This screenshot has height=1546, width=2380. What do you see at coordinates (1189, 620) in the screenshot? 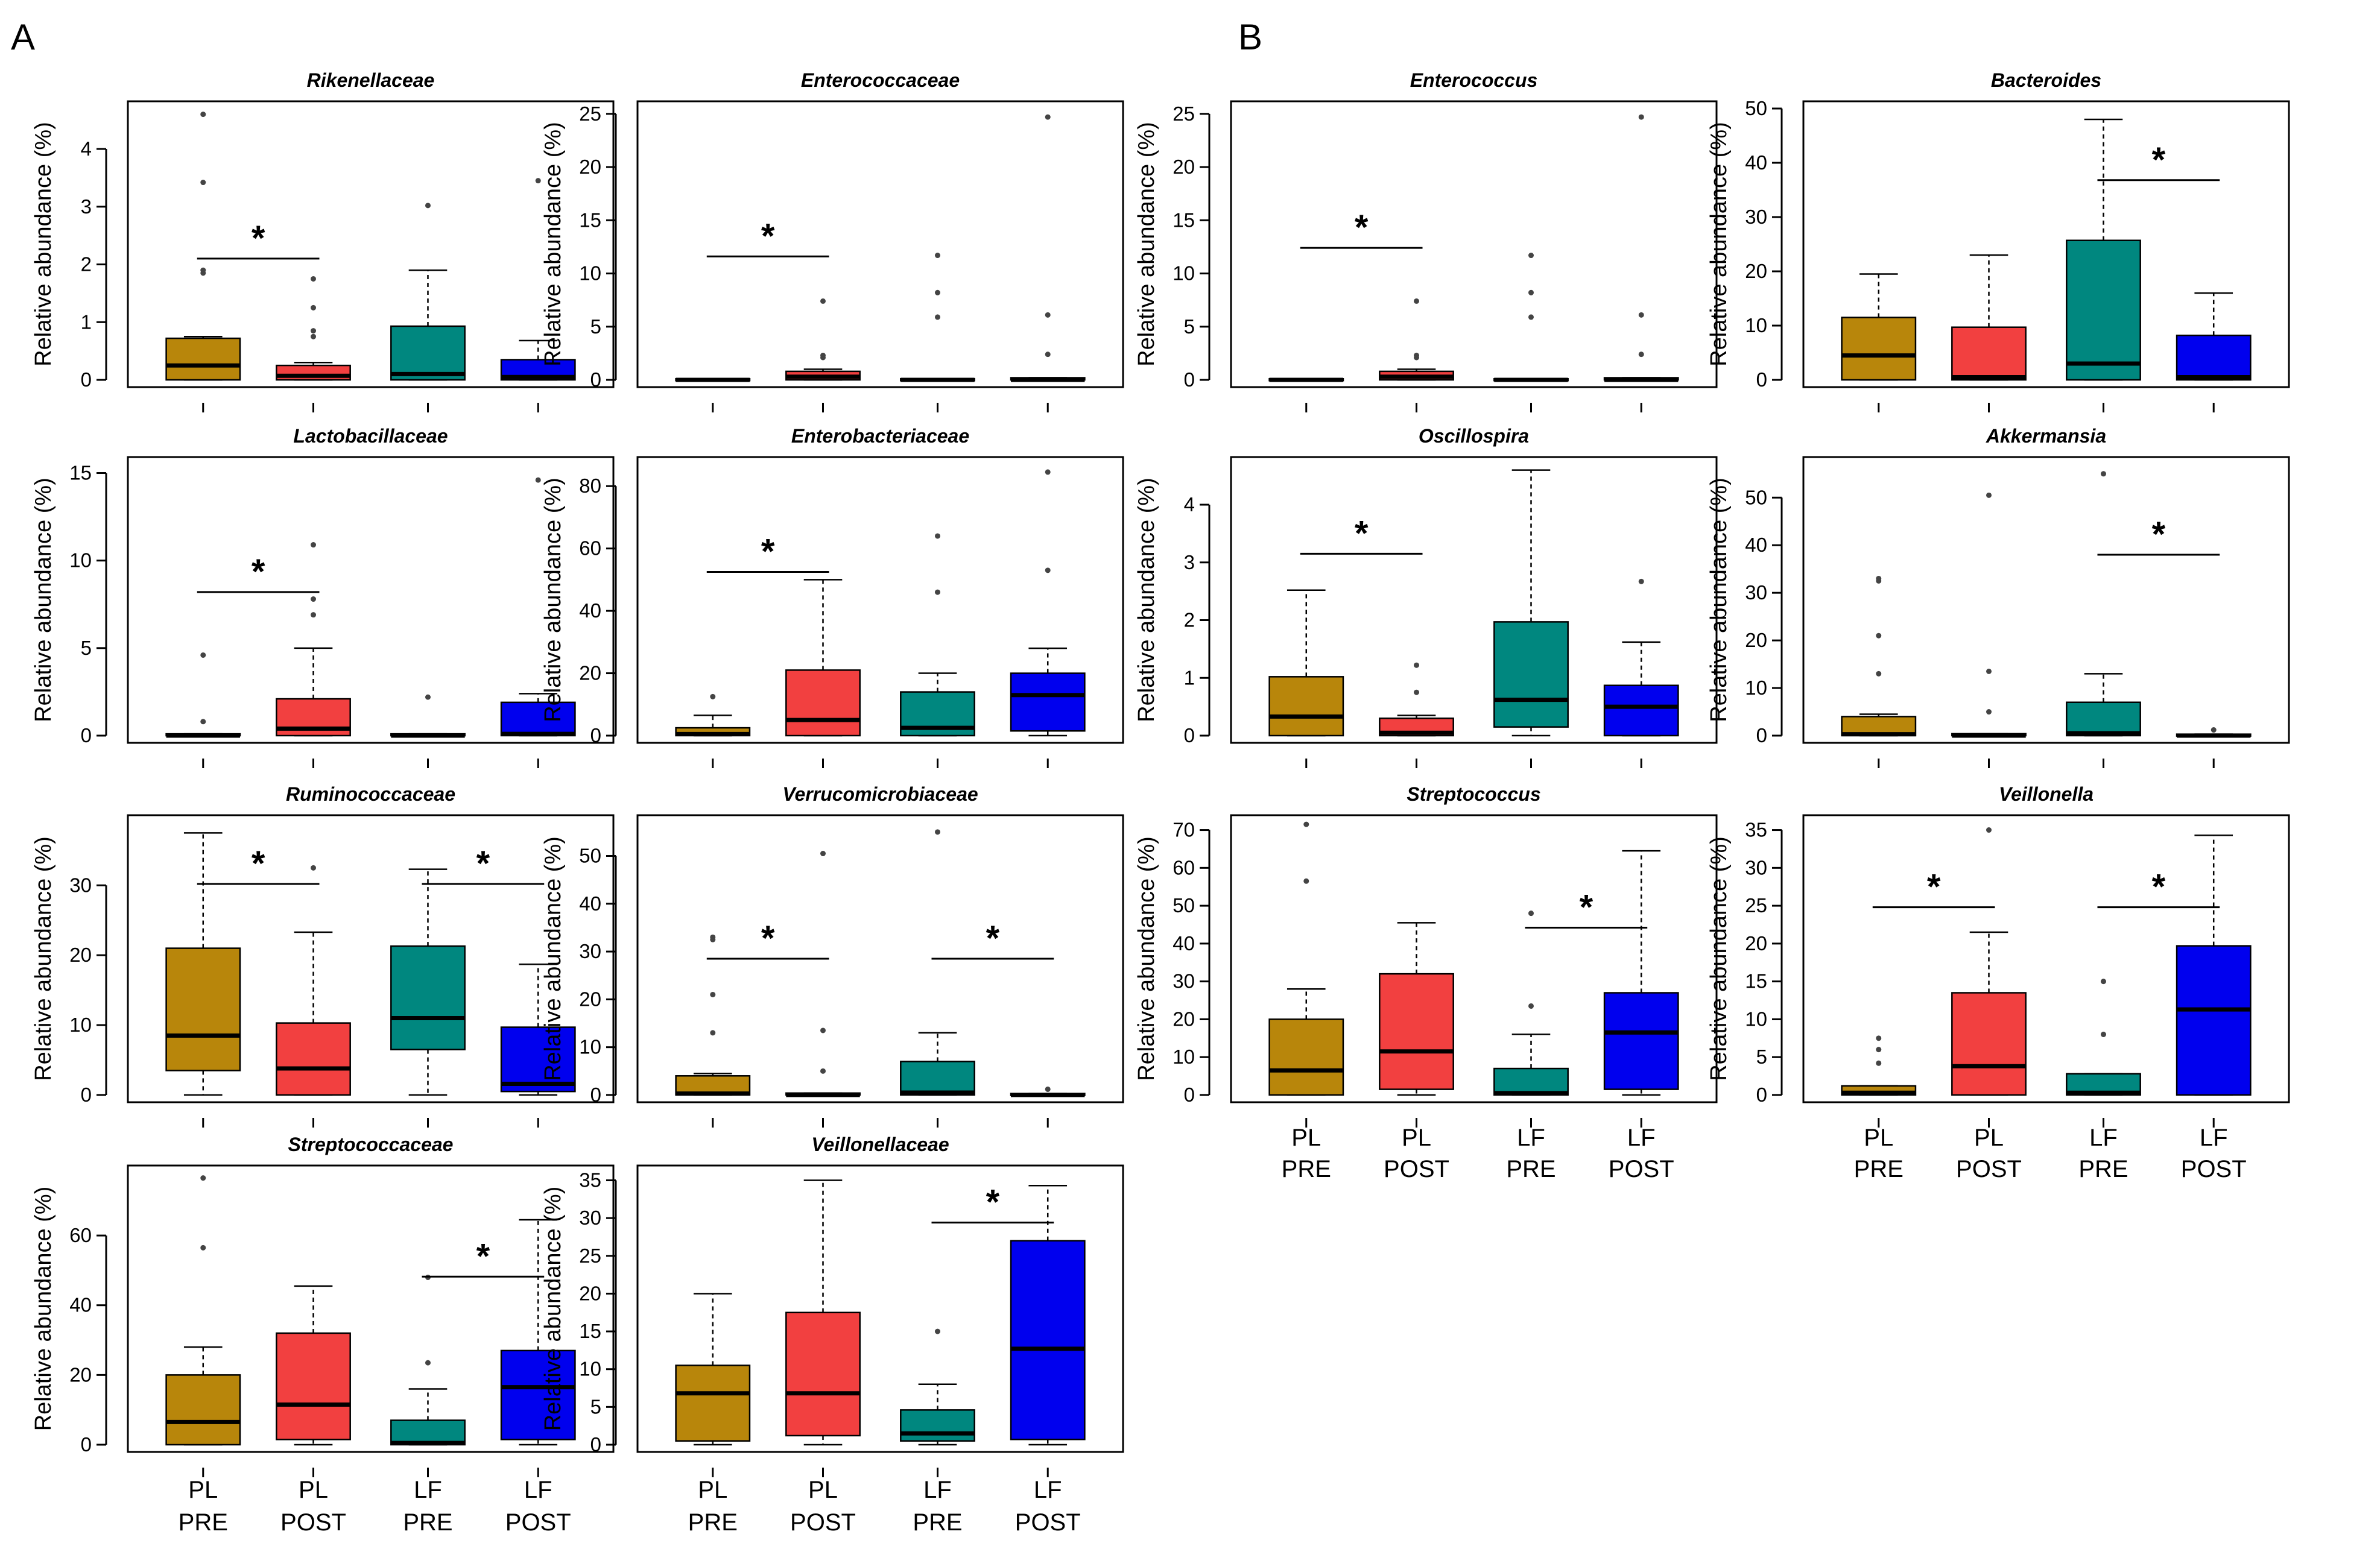
I see `y-tick-label: 2` at bounding box center [1189, 620].